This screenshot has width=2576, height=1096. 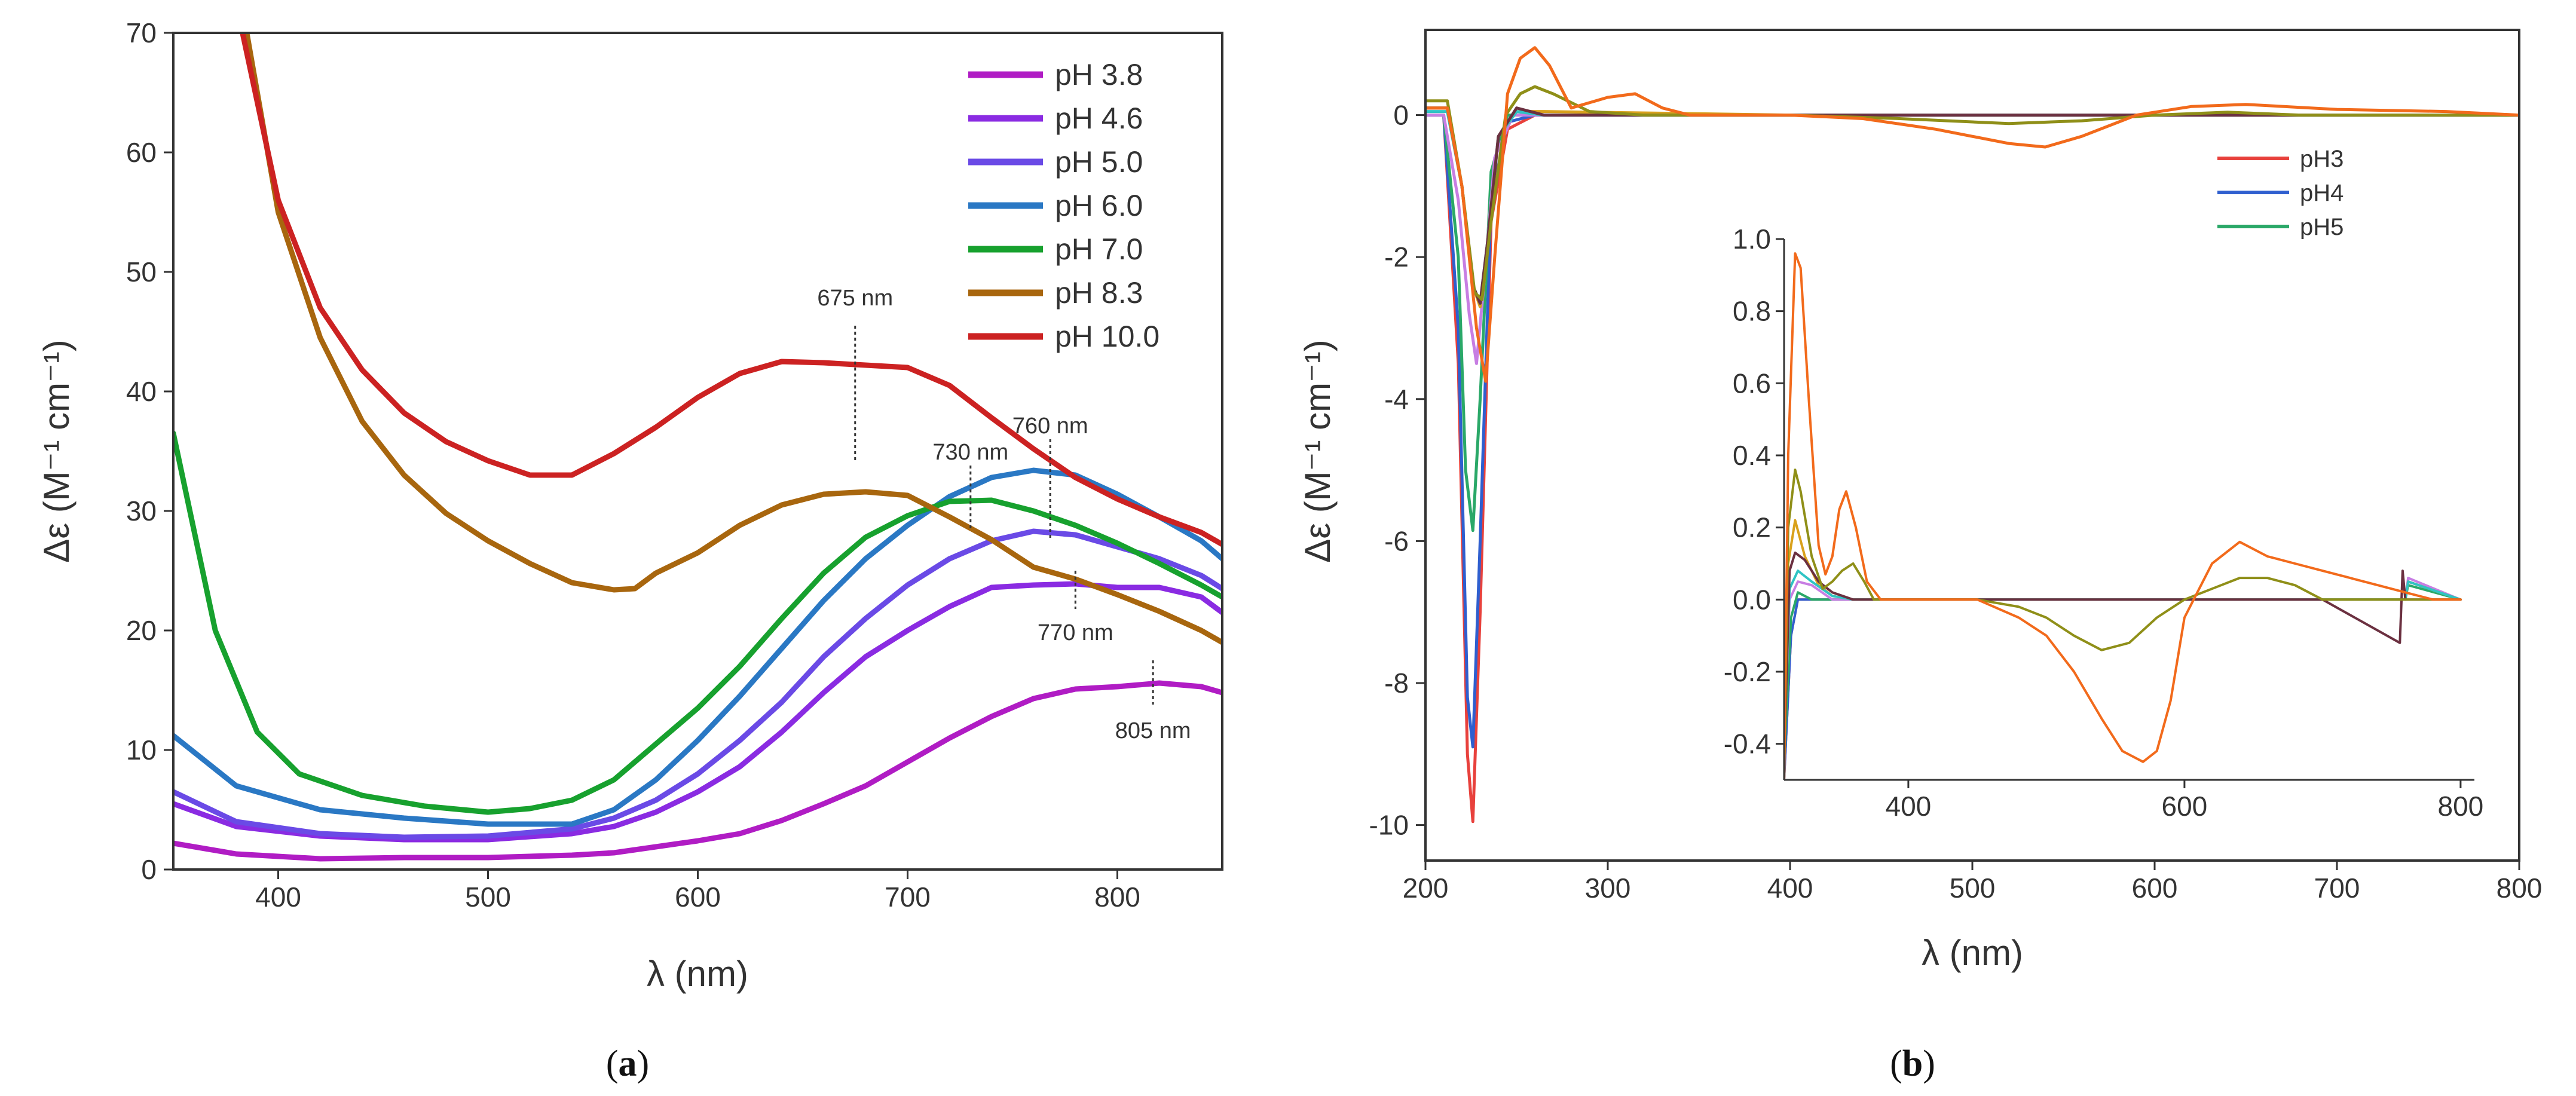 What do you see at coordinates (1396, 540) in the screenshot?
I see `panel-b-ytick-label: -6` at bounding box center [1396, 540].